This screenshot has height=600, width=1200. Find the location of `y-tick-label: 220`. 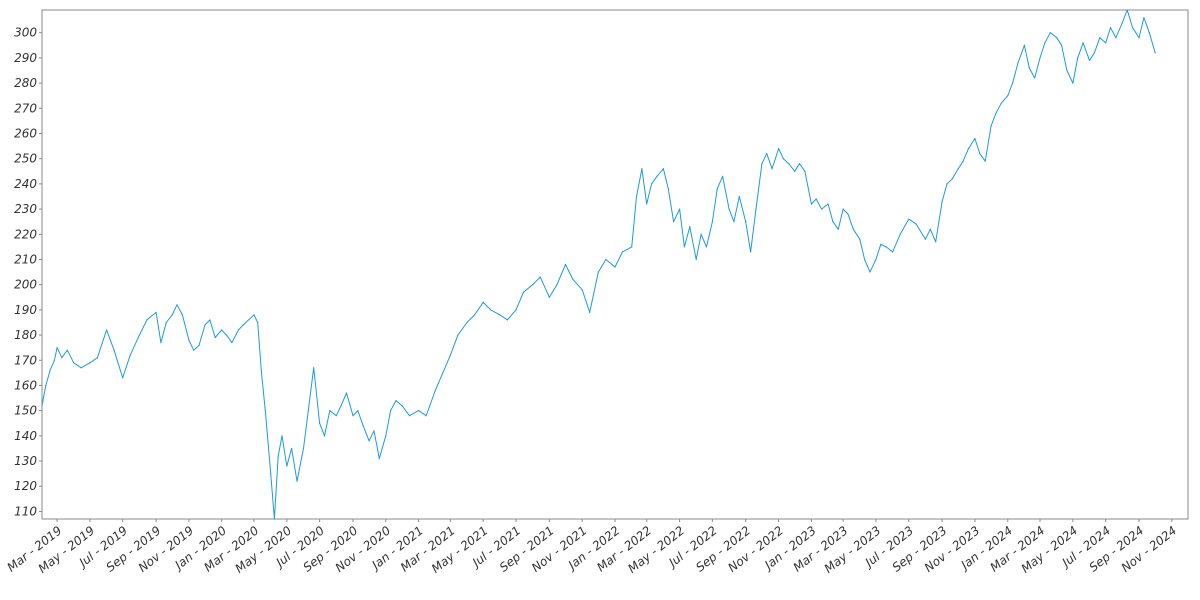

y-tick-label: 220 is located at coordinates (25, 234).